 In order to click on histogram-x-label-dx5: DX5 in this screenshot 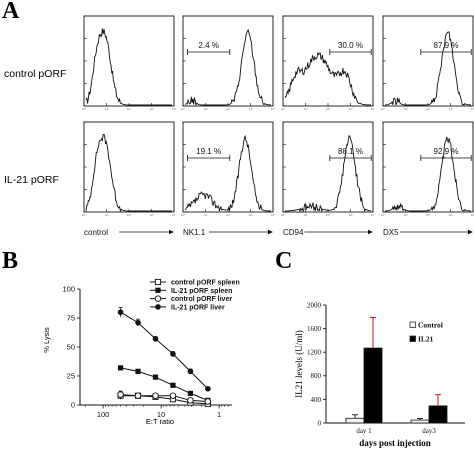, I will do `click(428, 232)`.